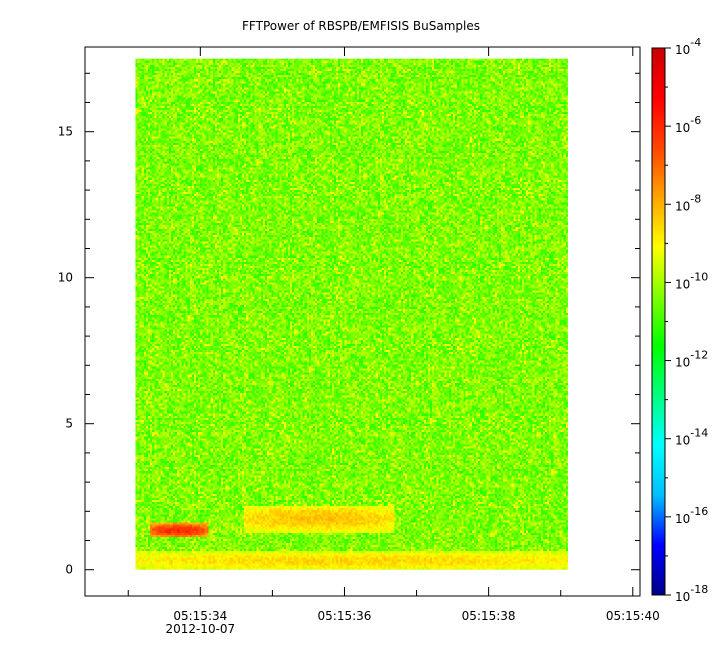 This screenshot has width=724, height=656. Describe the element at coordinates (691, 359) in the screenshot. I see `colorbar-tick-label: 10⁻¹²` at that location.